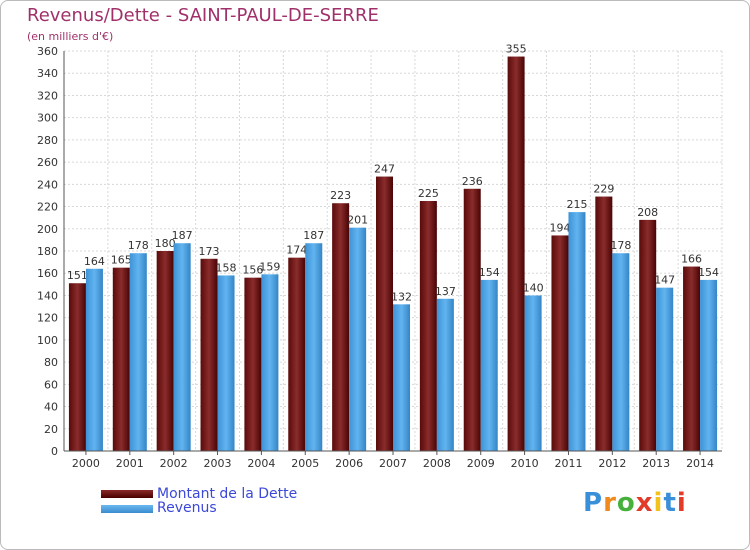  I want to click on data-label-revenue: 215, so click(576, 204).